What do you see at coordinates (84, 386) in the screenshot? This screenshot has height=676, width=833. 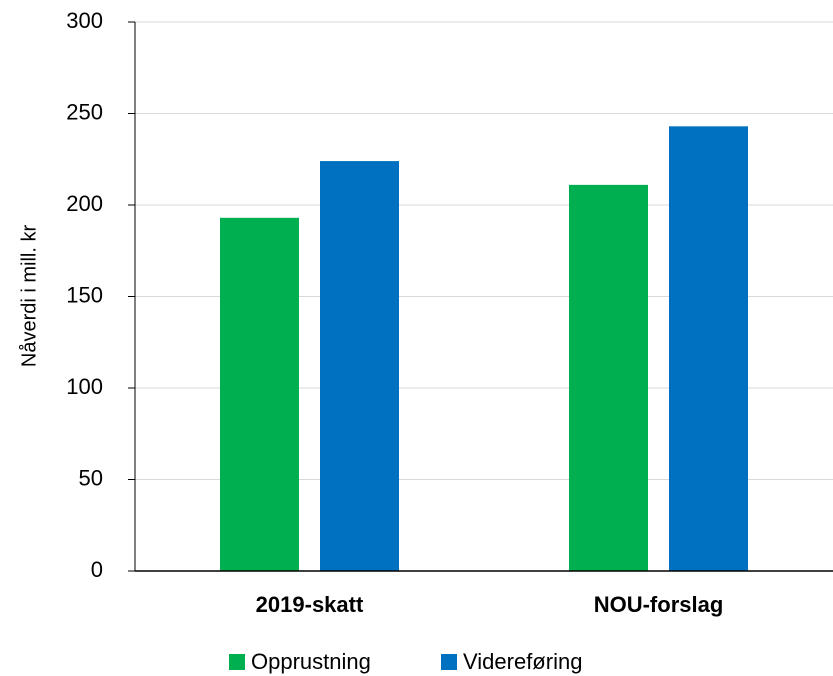 I see `y-tick-label: 100` at bounding box center [84, 386].